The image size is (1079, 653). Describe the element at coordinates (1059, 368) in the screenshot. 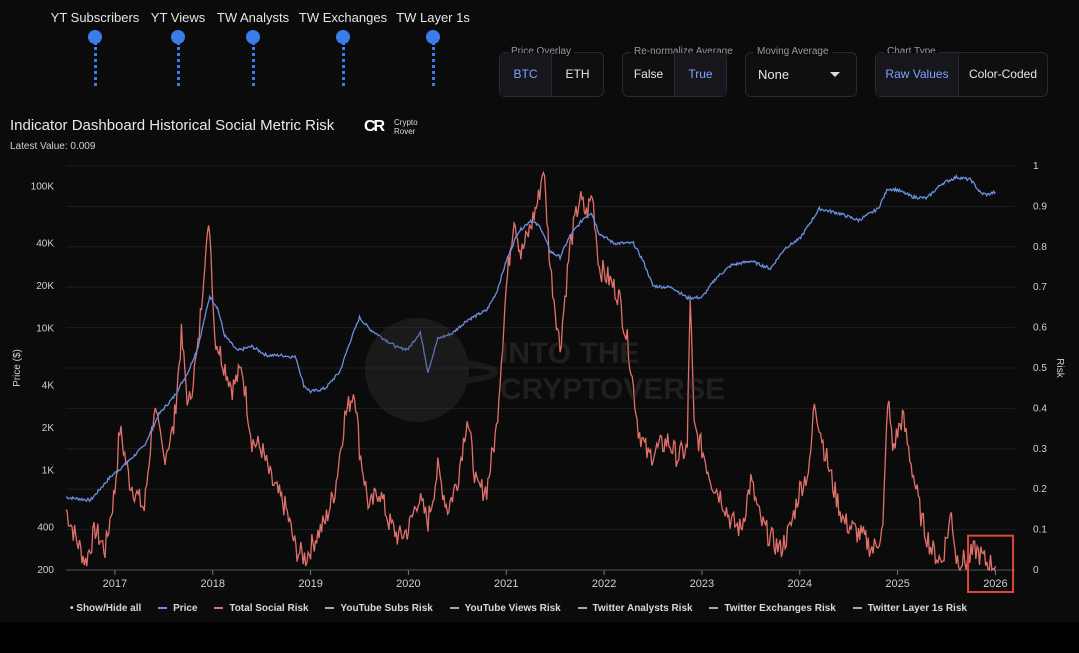

I see `y-right-axis-label: Risk` at that location.